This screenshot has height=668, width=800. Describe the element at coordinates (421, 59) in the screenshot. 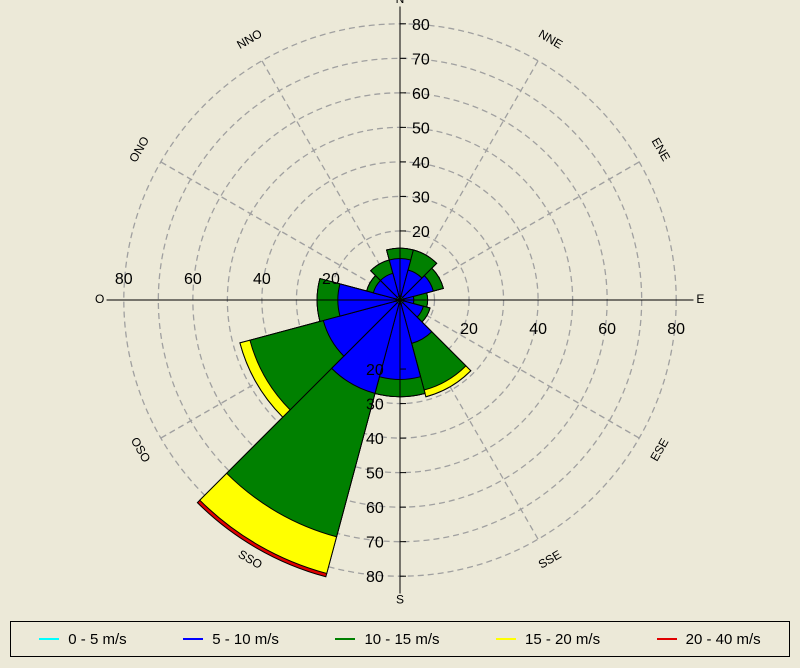

I see `tick-label-north: 70` at that location.